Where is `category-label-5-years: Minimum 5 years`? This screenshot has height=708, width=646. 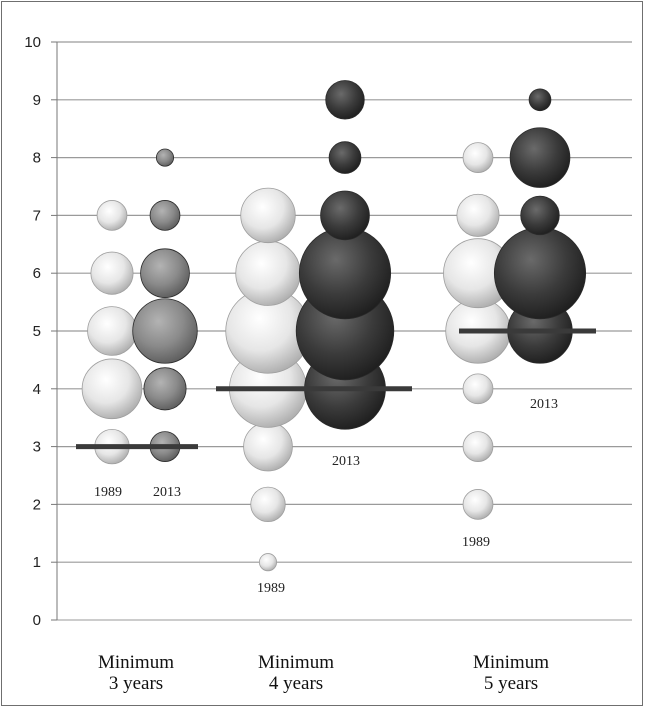
category-label-5-years: Minimum 5 years is located at coordinates (511, 673).